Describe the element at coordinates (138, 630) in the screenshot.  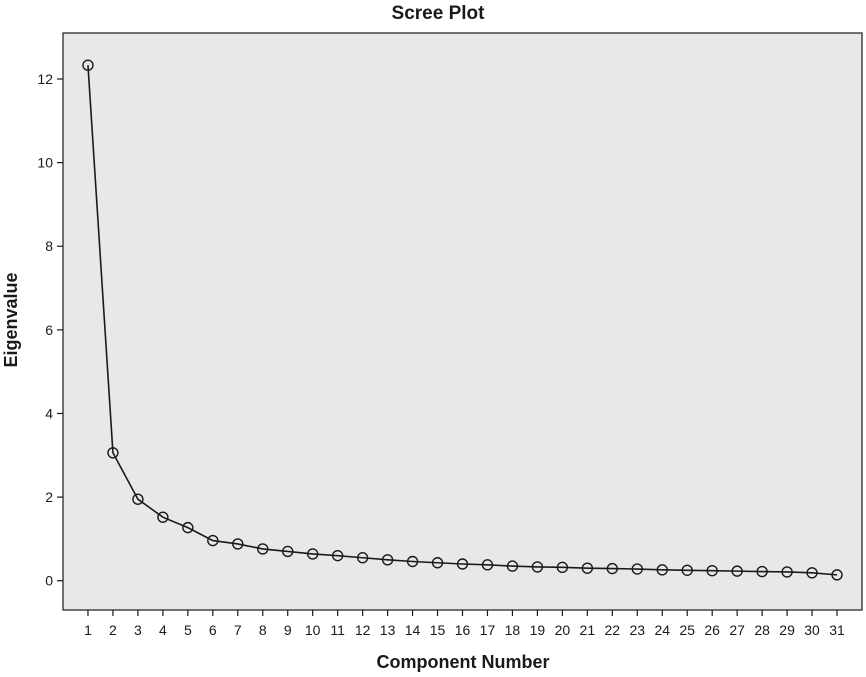
I see `x-tick-label: 3` at that location.